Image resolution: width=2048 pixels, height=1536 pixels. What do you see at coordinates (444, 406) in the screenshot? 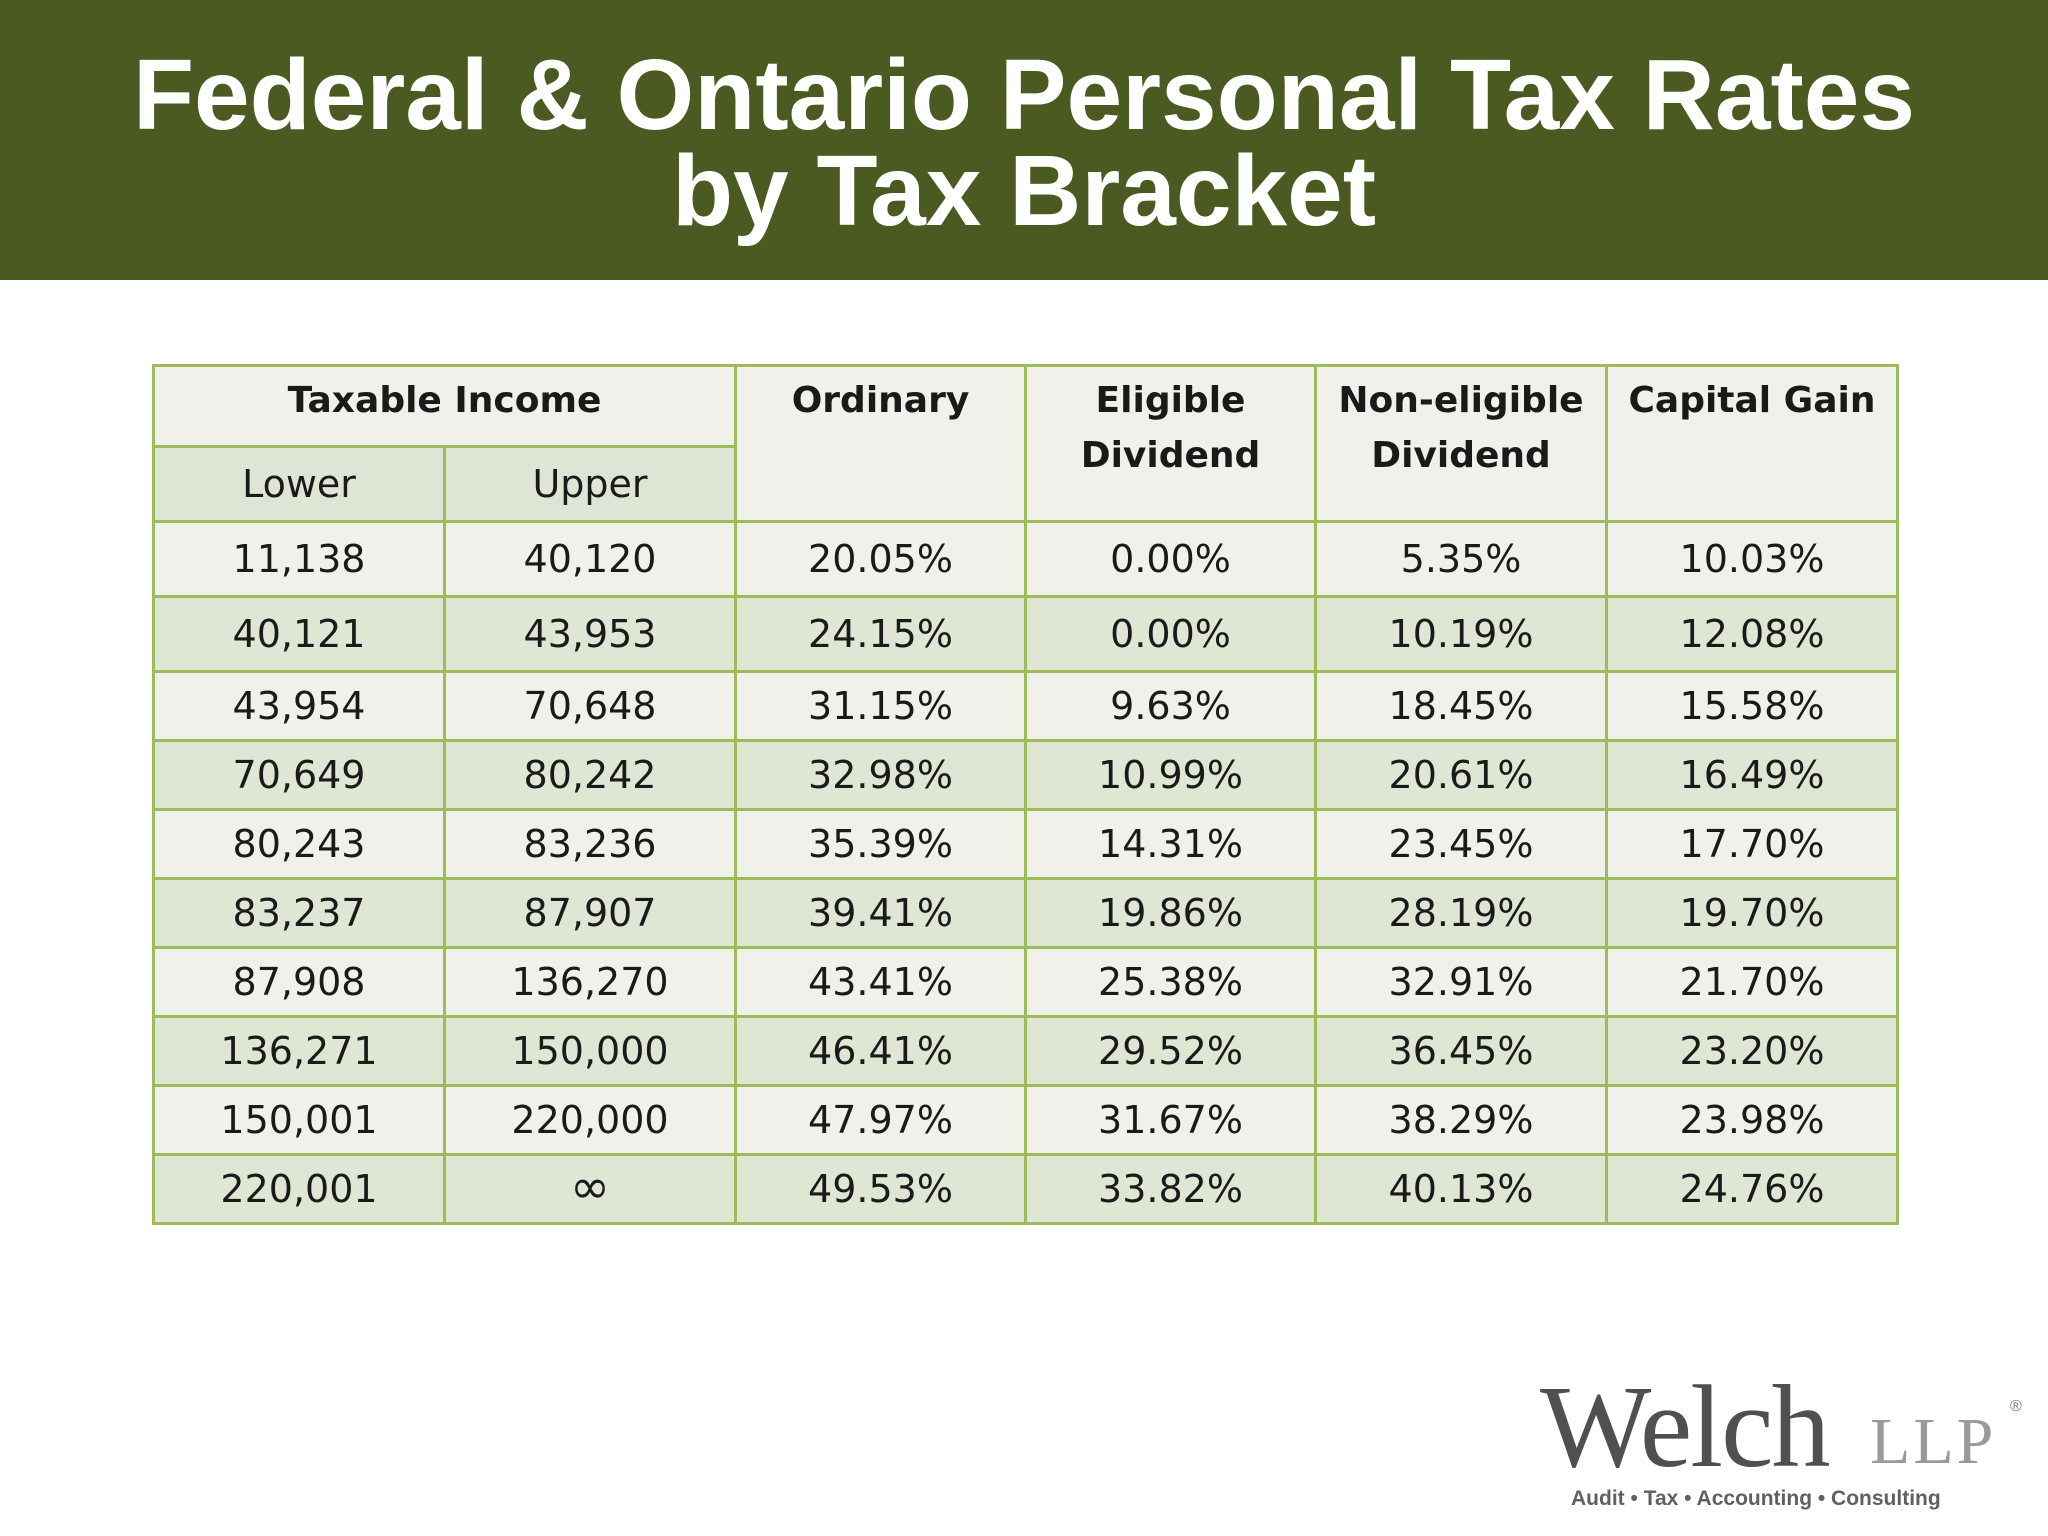
I see `header-taxable-income: Taxable Income` at bounding box center [444, 406].